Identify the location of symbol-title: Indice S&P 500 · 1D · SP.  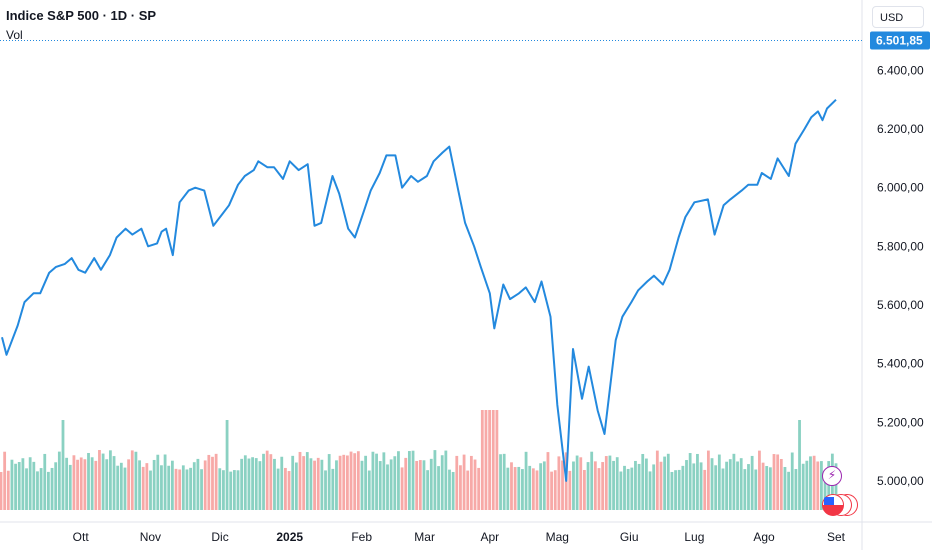
(81, 15).